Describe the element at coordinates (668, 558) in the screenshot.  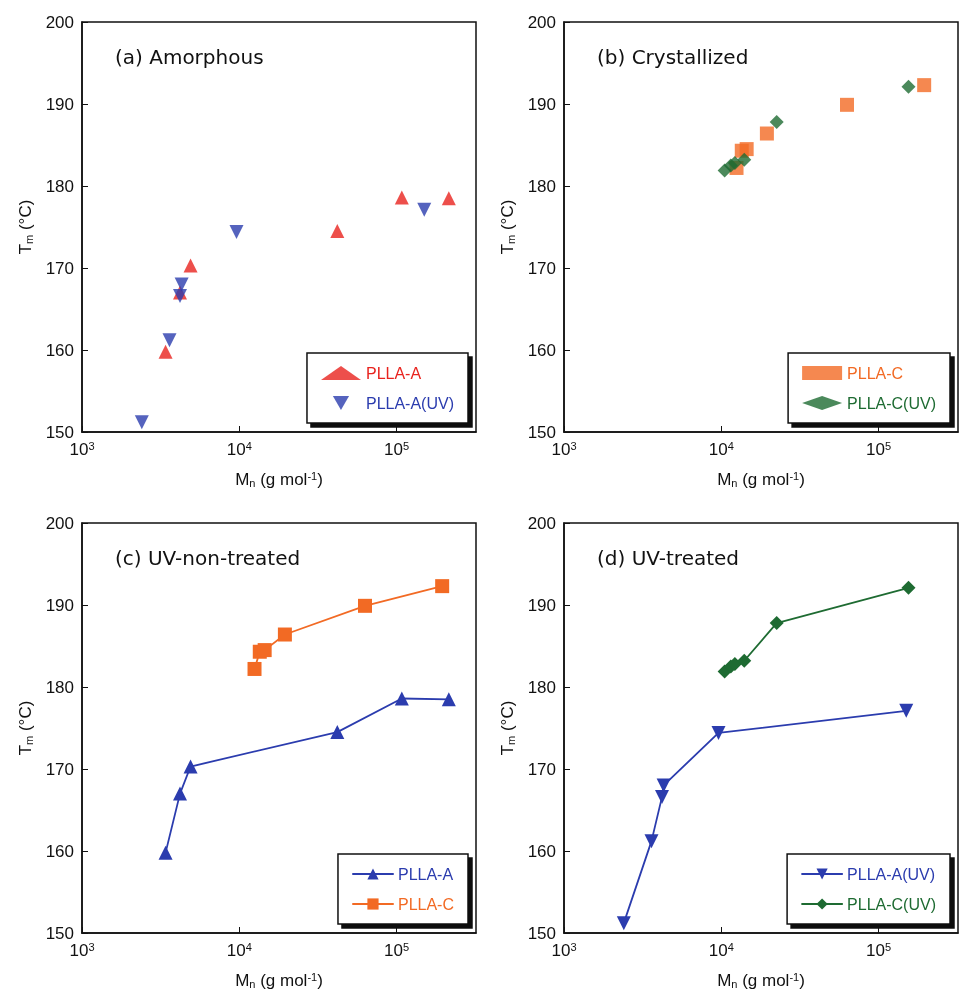
I see `text: (d) UV-treated` at that location.